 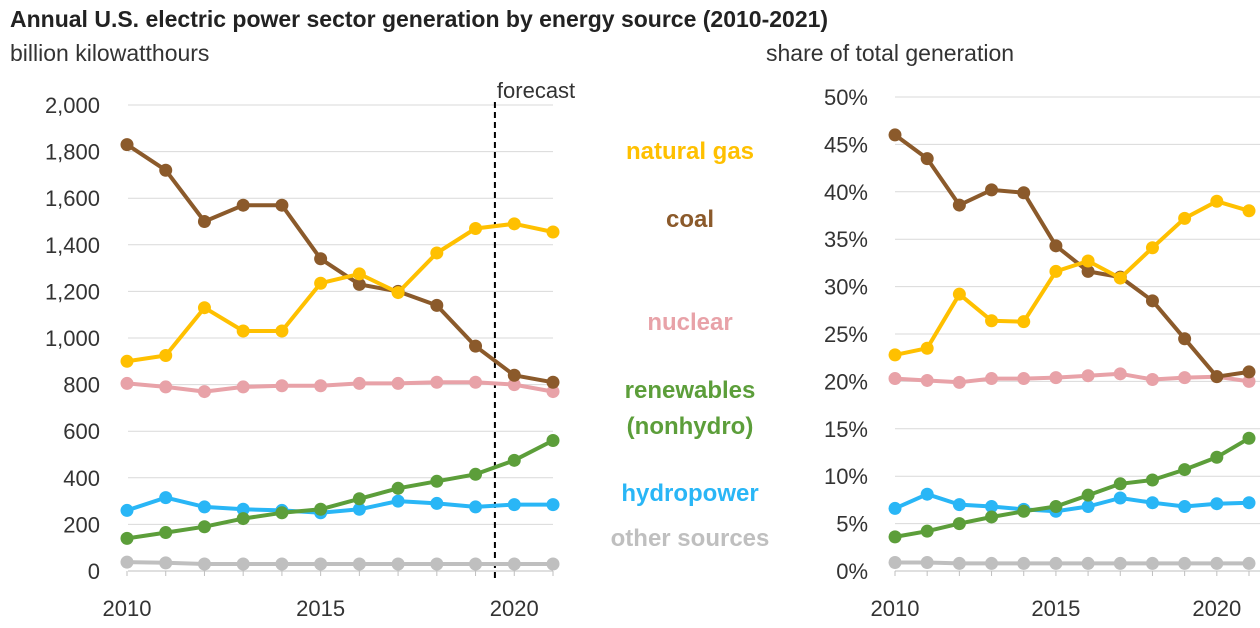 What do you see at coordinates (72, 105) in the screenshot?
I see `left-y-tick-label: 2,000` at bounding box center [72, 105].